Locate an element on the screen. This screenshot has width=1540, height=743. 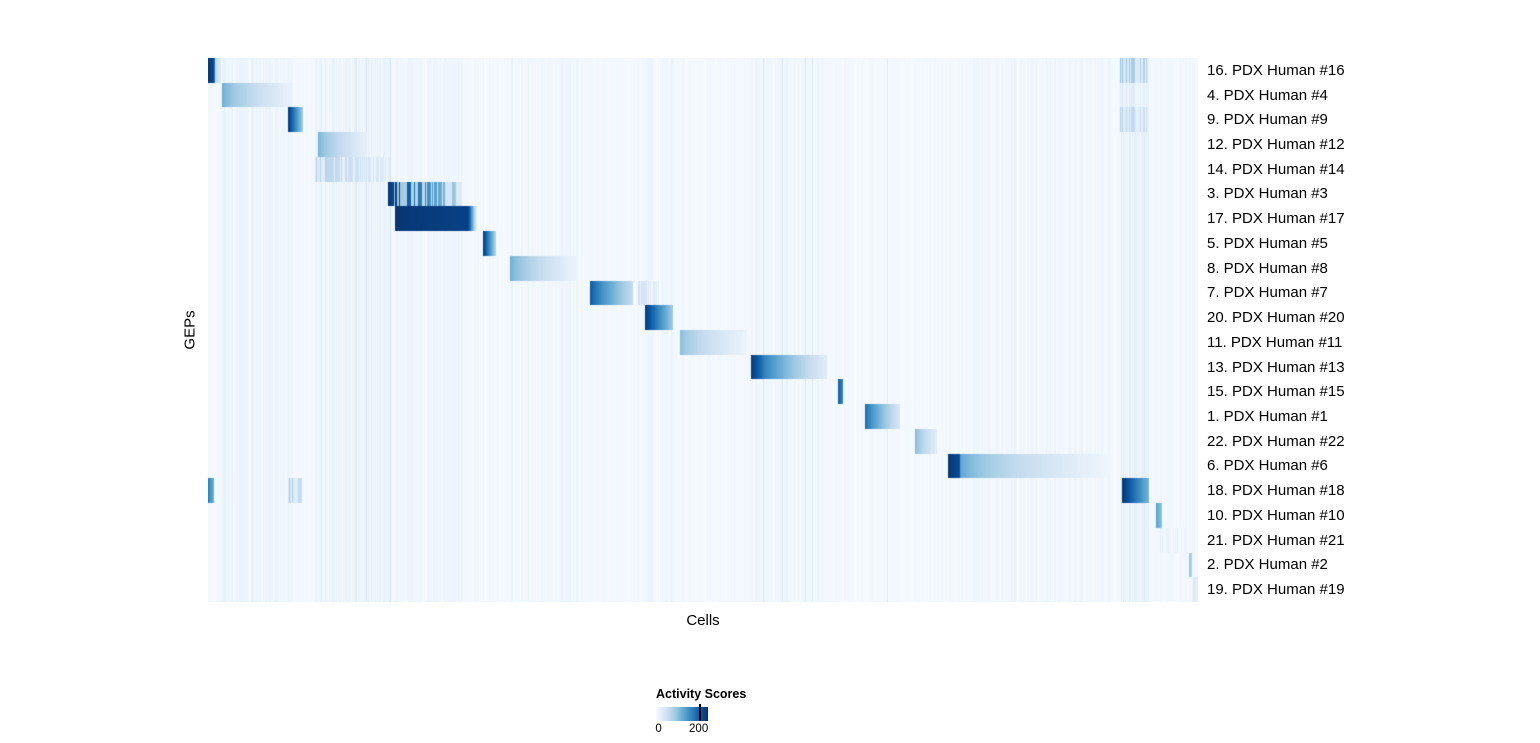
row-label: 13. PDX Human #13 is located at coordinates (1276, 367).